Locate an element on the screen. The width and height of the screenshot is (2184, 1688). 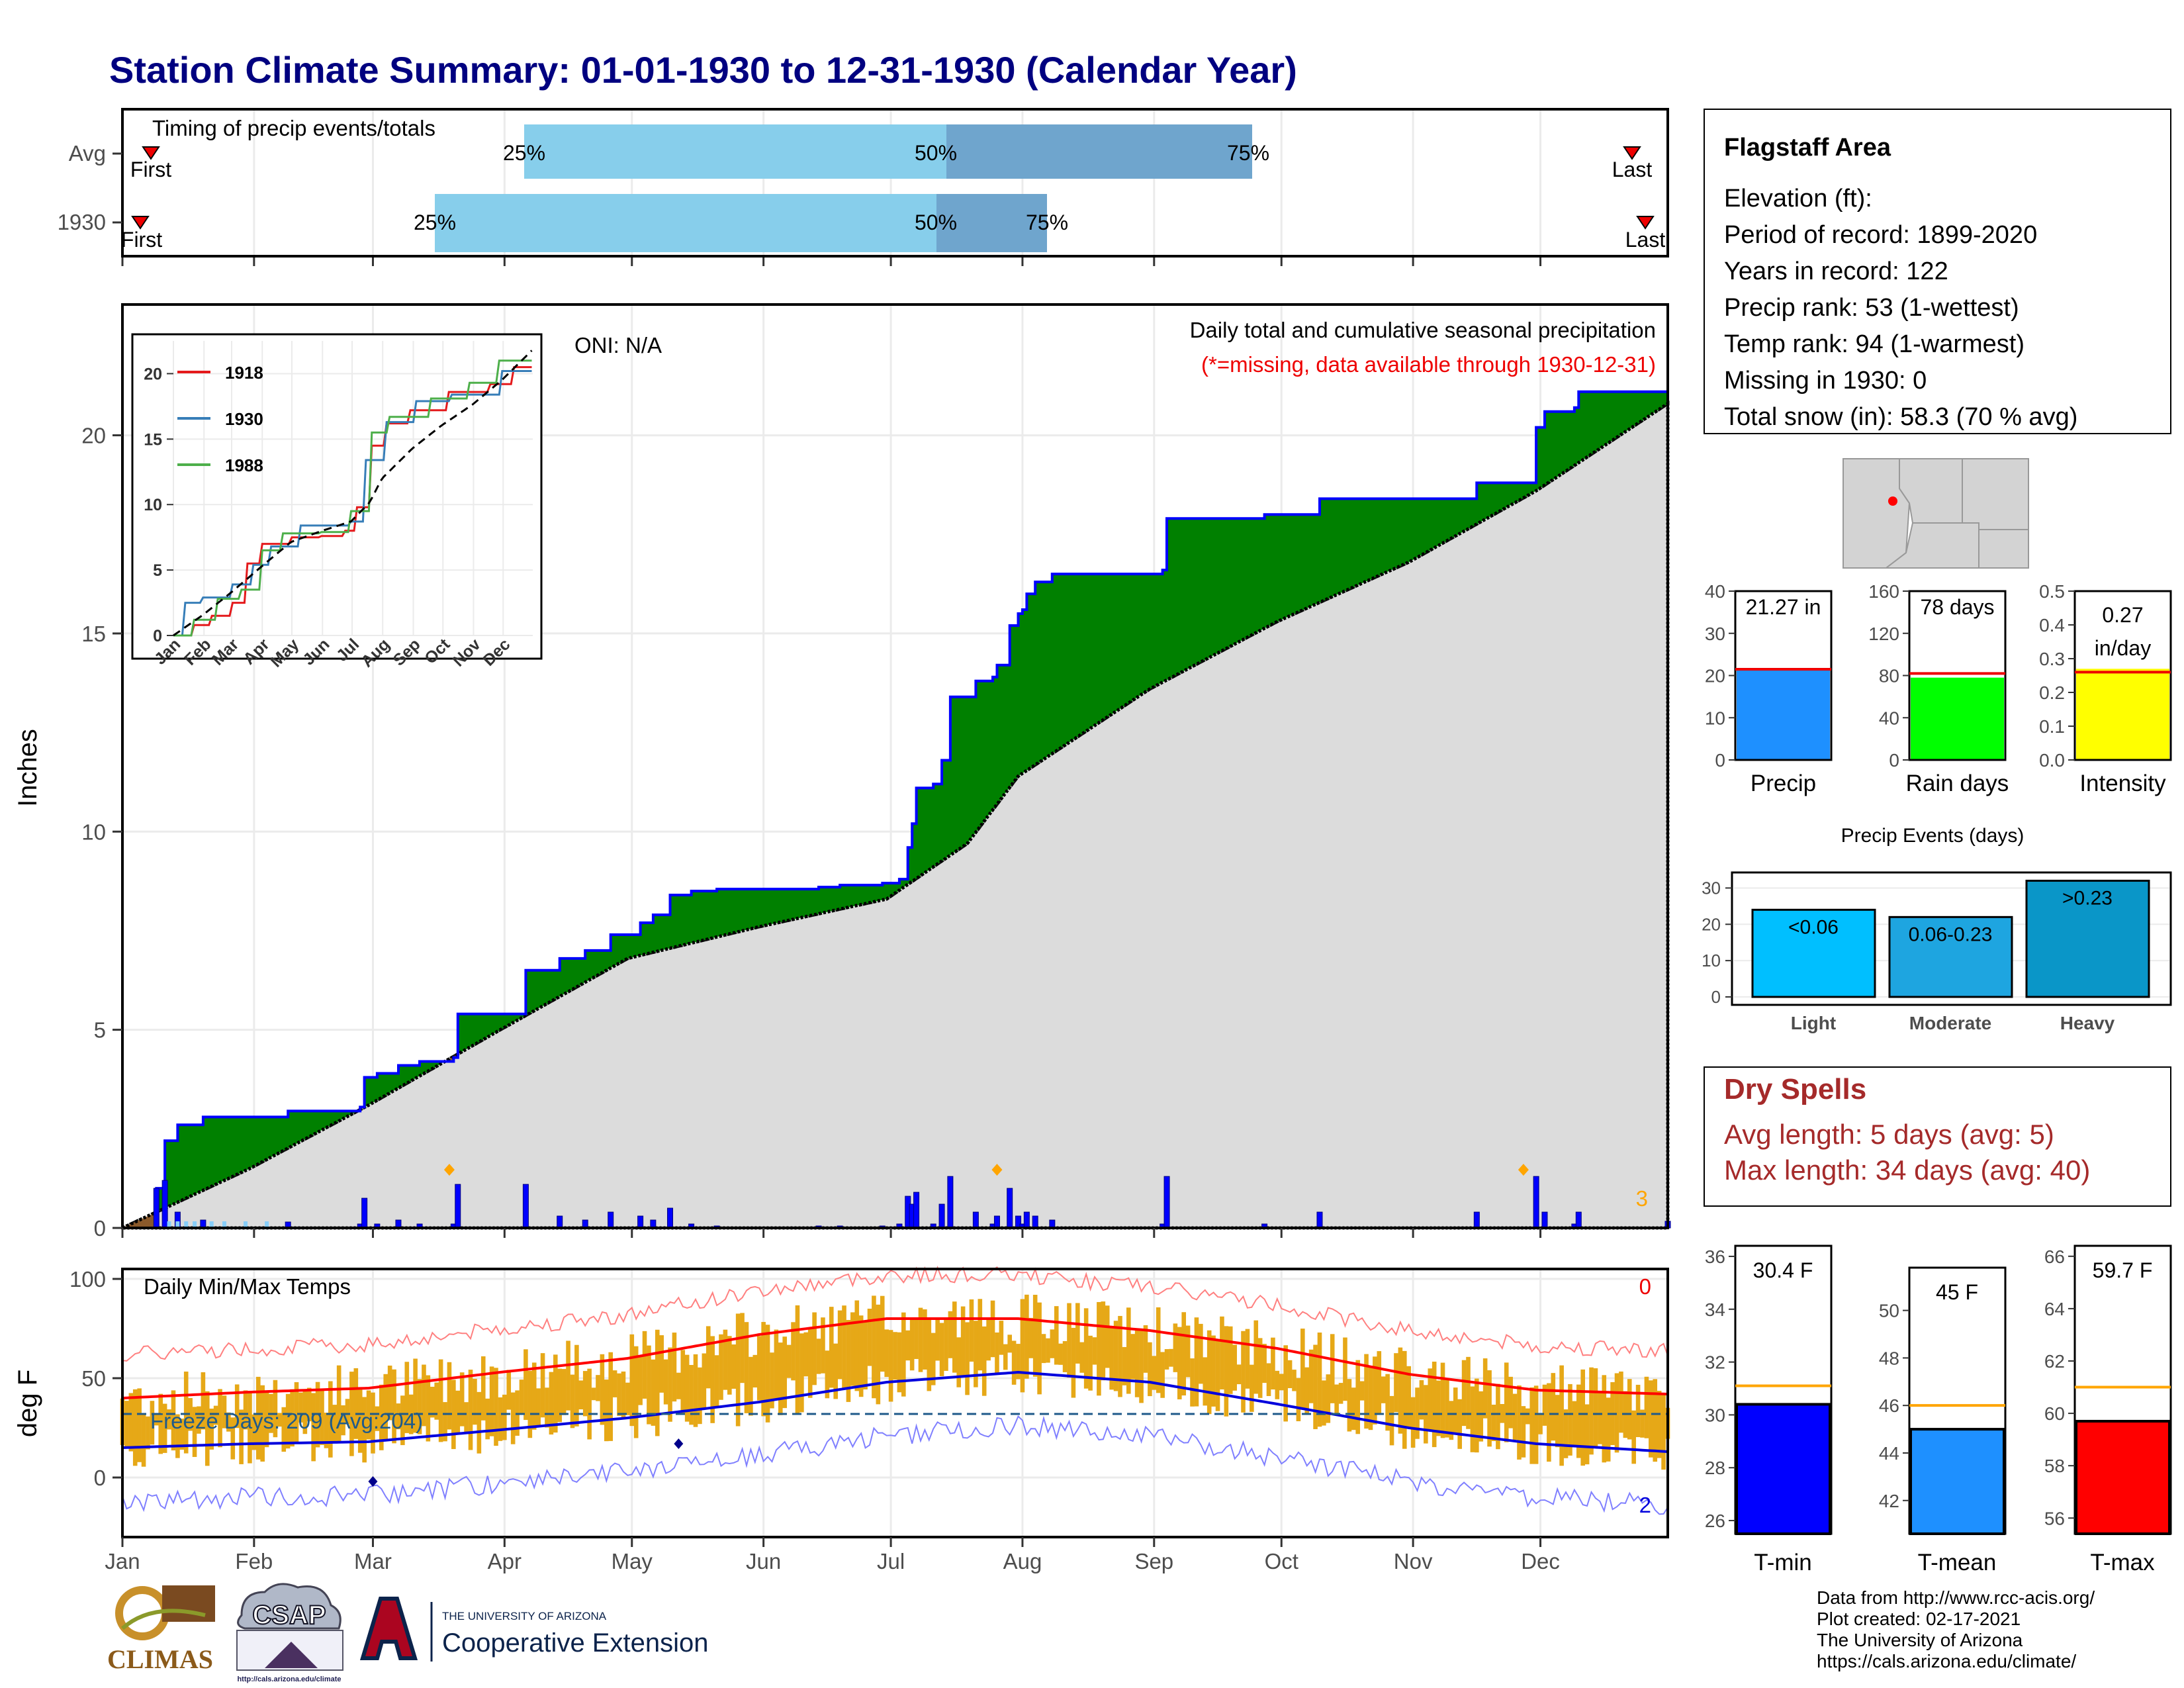
record-min-line is located at coordinates (895, 1465).